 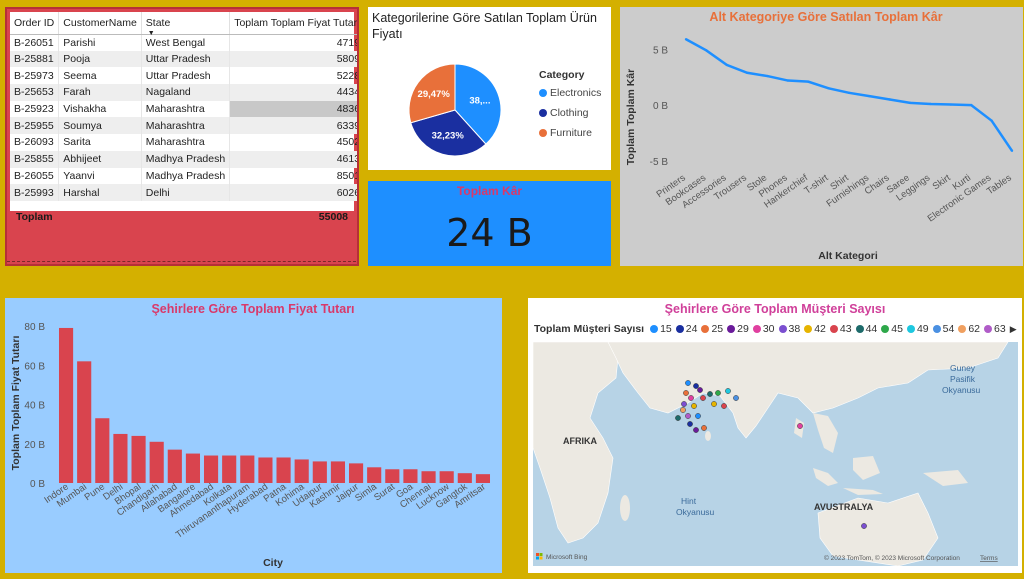 I want to click on map-legend-item: 25, so click(x=712, y=329).